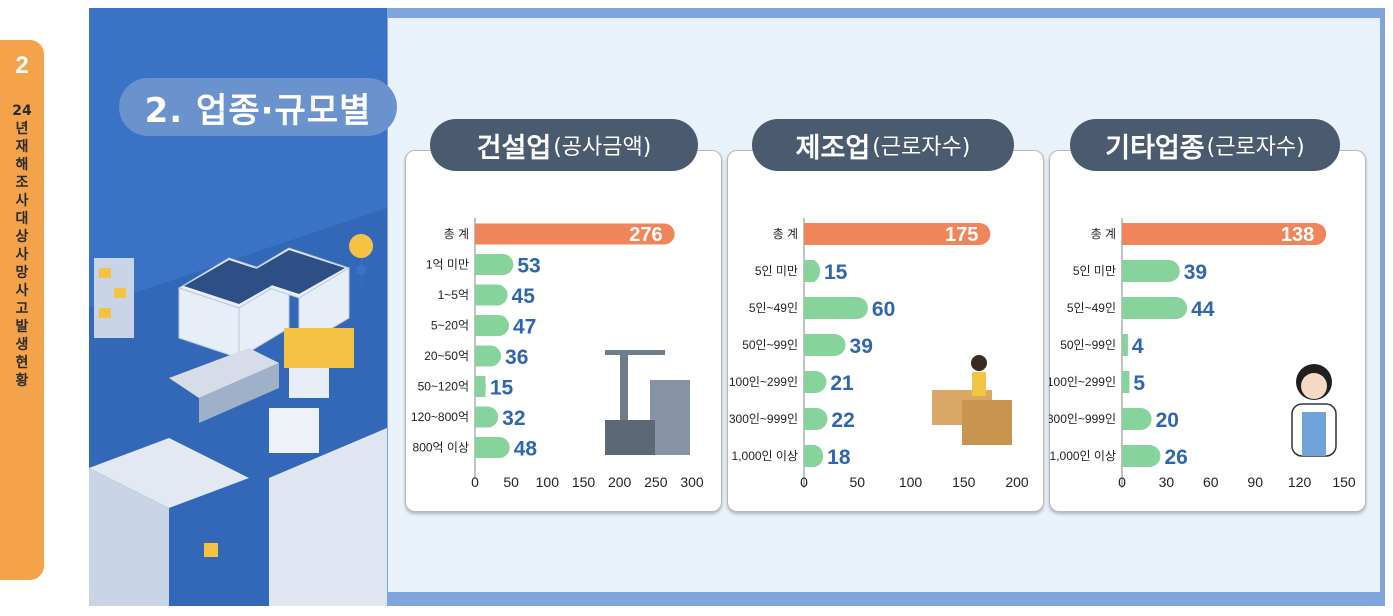  Describe the element at coordinates (1155, 148) in the screenshot. I see `chart-title-main: 기타업종` at that location.